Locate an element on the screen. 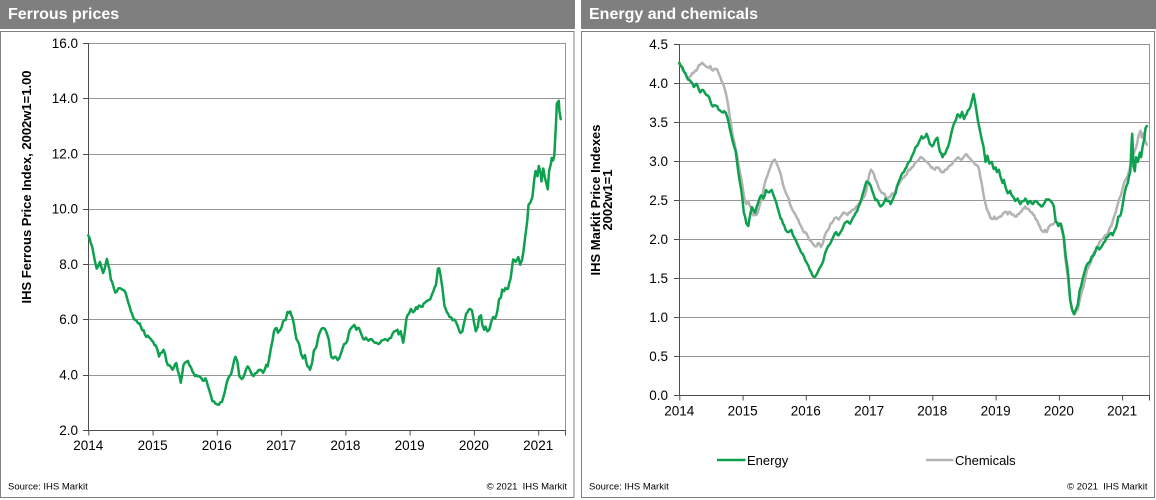  svg-text: 2002w1=1 is located at coordinates (607, 199).